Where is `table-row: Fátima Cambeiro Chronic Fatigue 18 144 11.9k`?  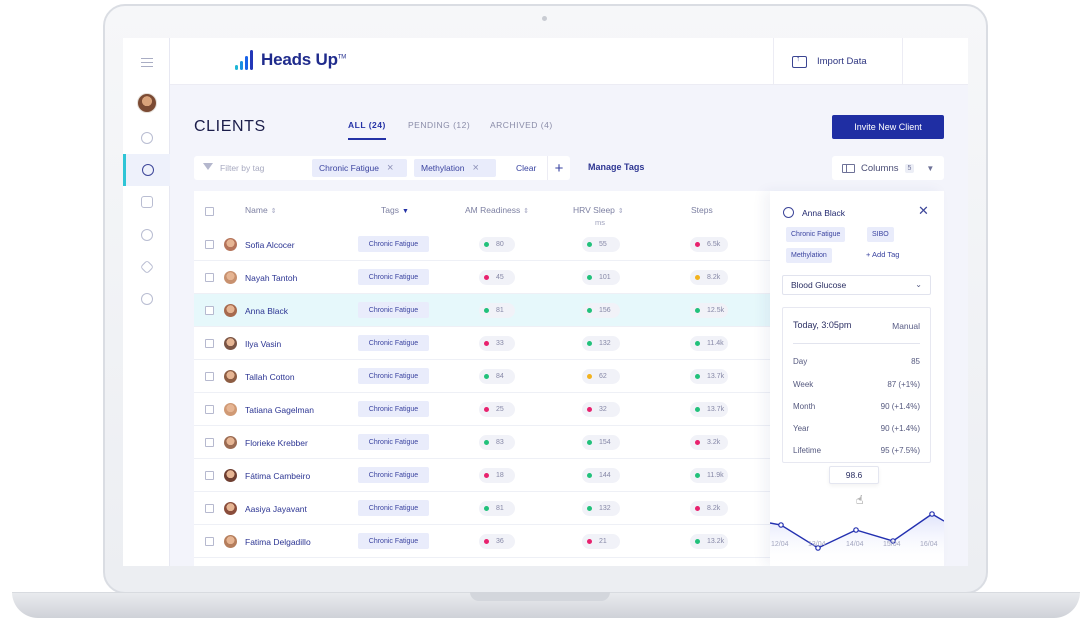 table-row: Fátima Cambeiro Chronic Fatigue 18 144 11.9k is located at coordinates (482, 475).